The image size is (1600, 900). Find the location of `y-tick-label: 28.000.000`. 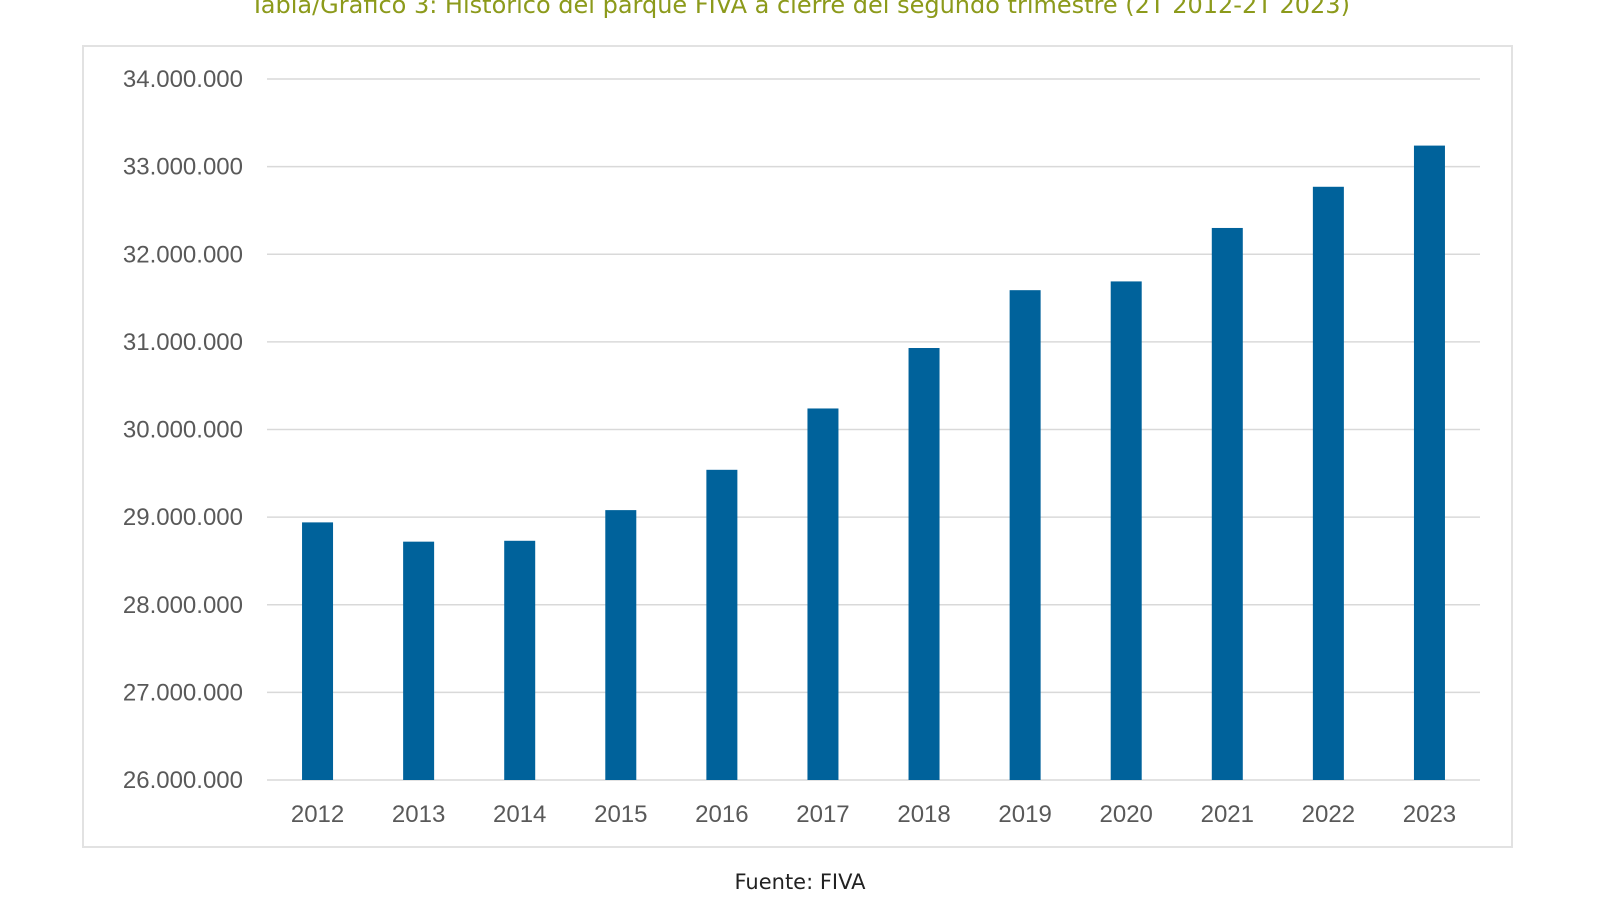

y-tick-label: 28.000.000 is located at coordinates (183, 605).